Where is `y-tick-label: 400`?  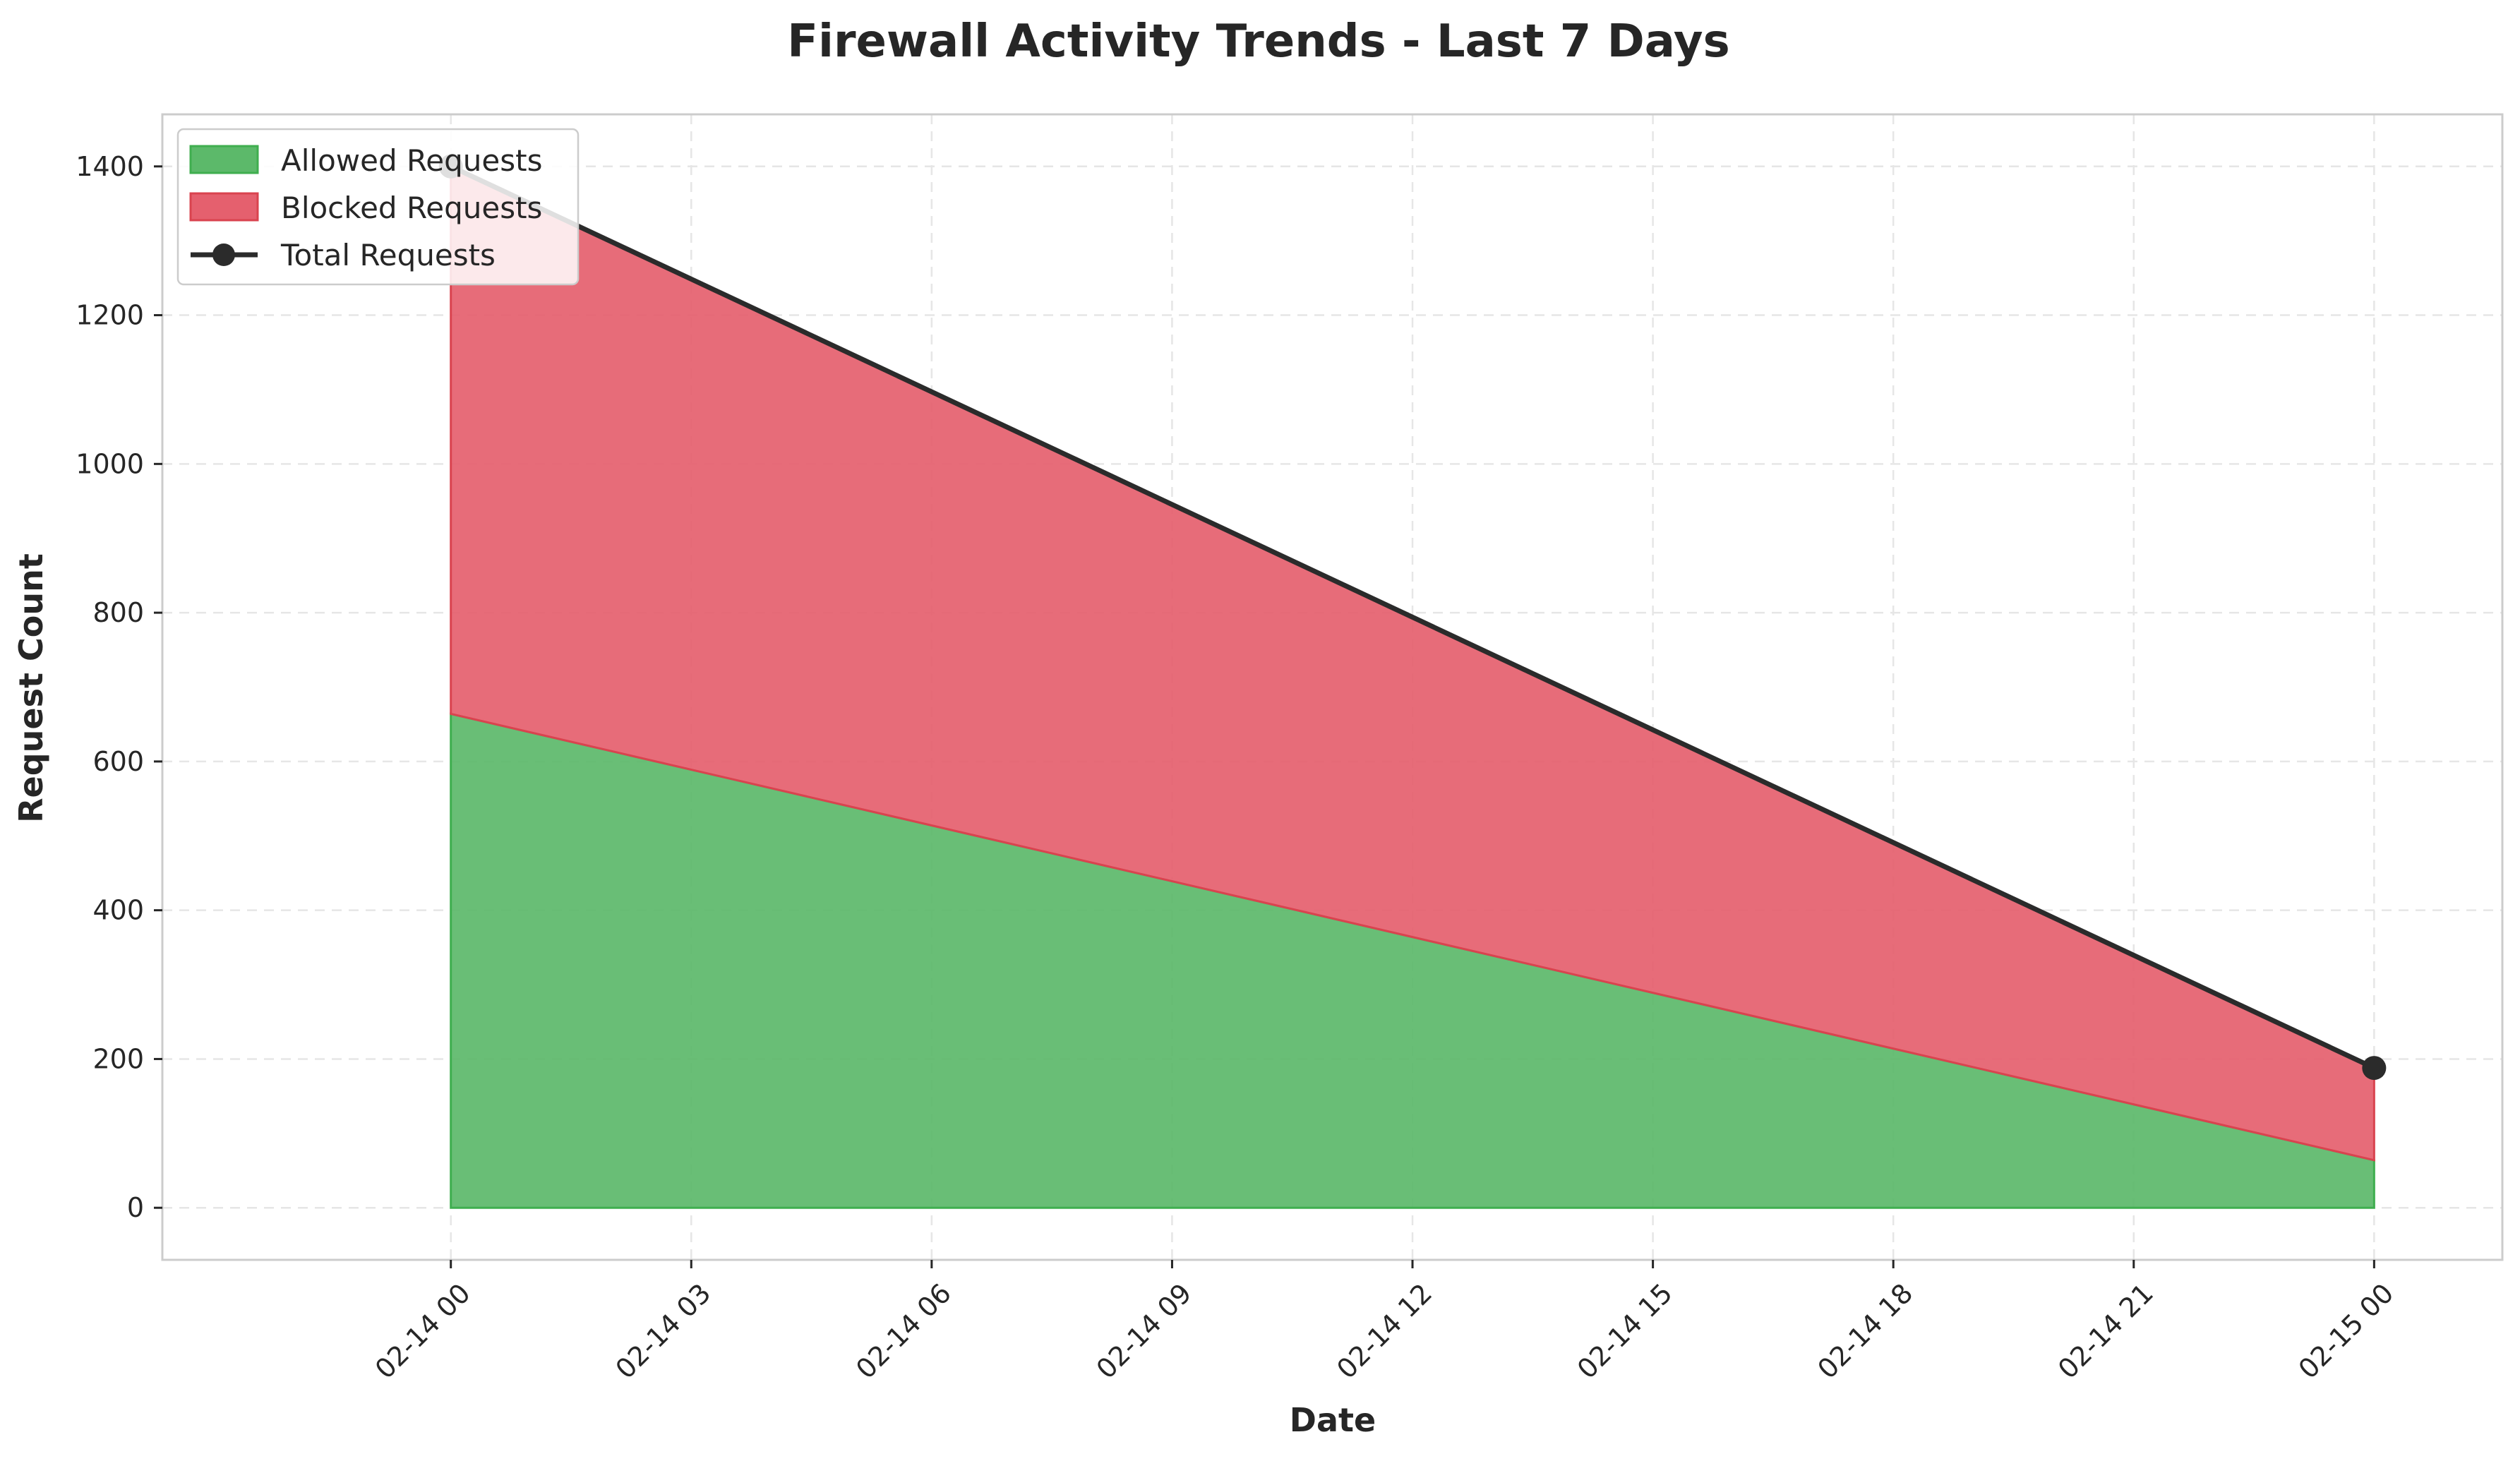
y-tick-label: 400 is located at coordinates (118, 910).